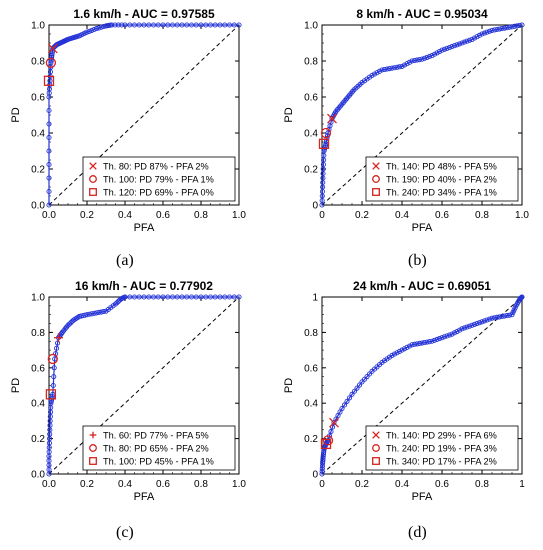  Describe the element at coordinates (144, 14) in the screenshot. I see `chart-title: 1.6 km/h - AUC = 0.97585` at that location.